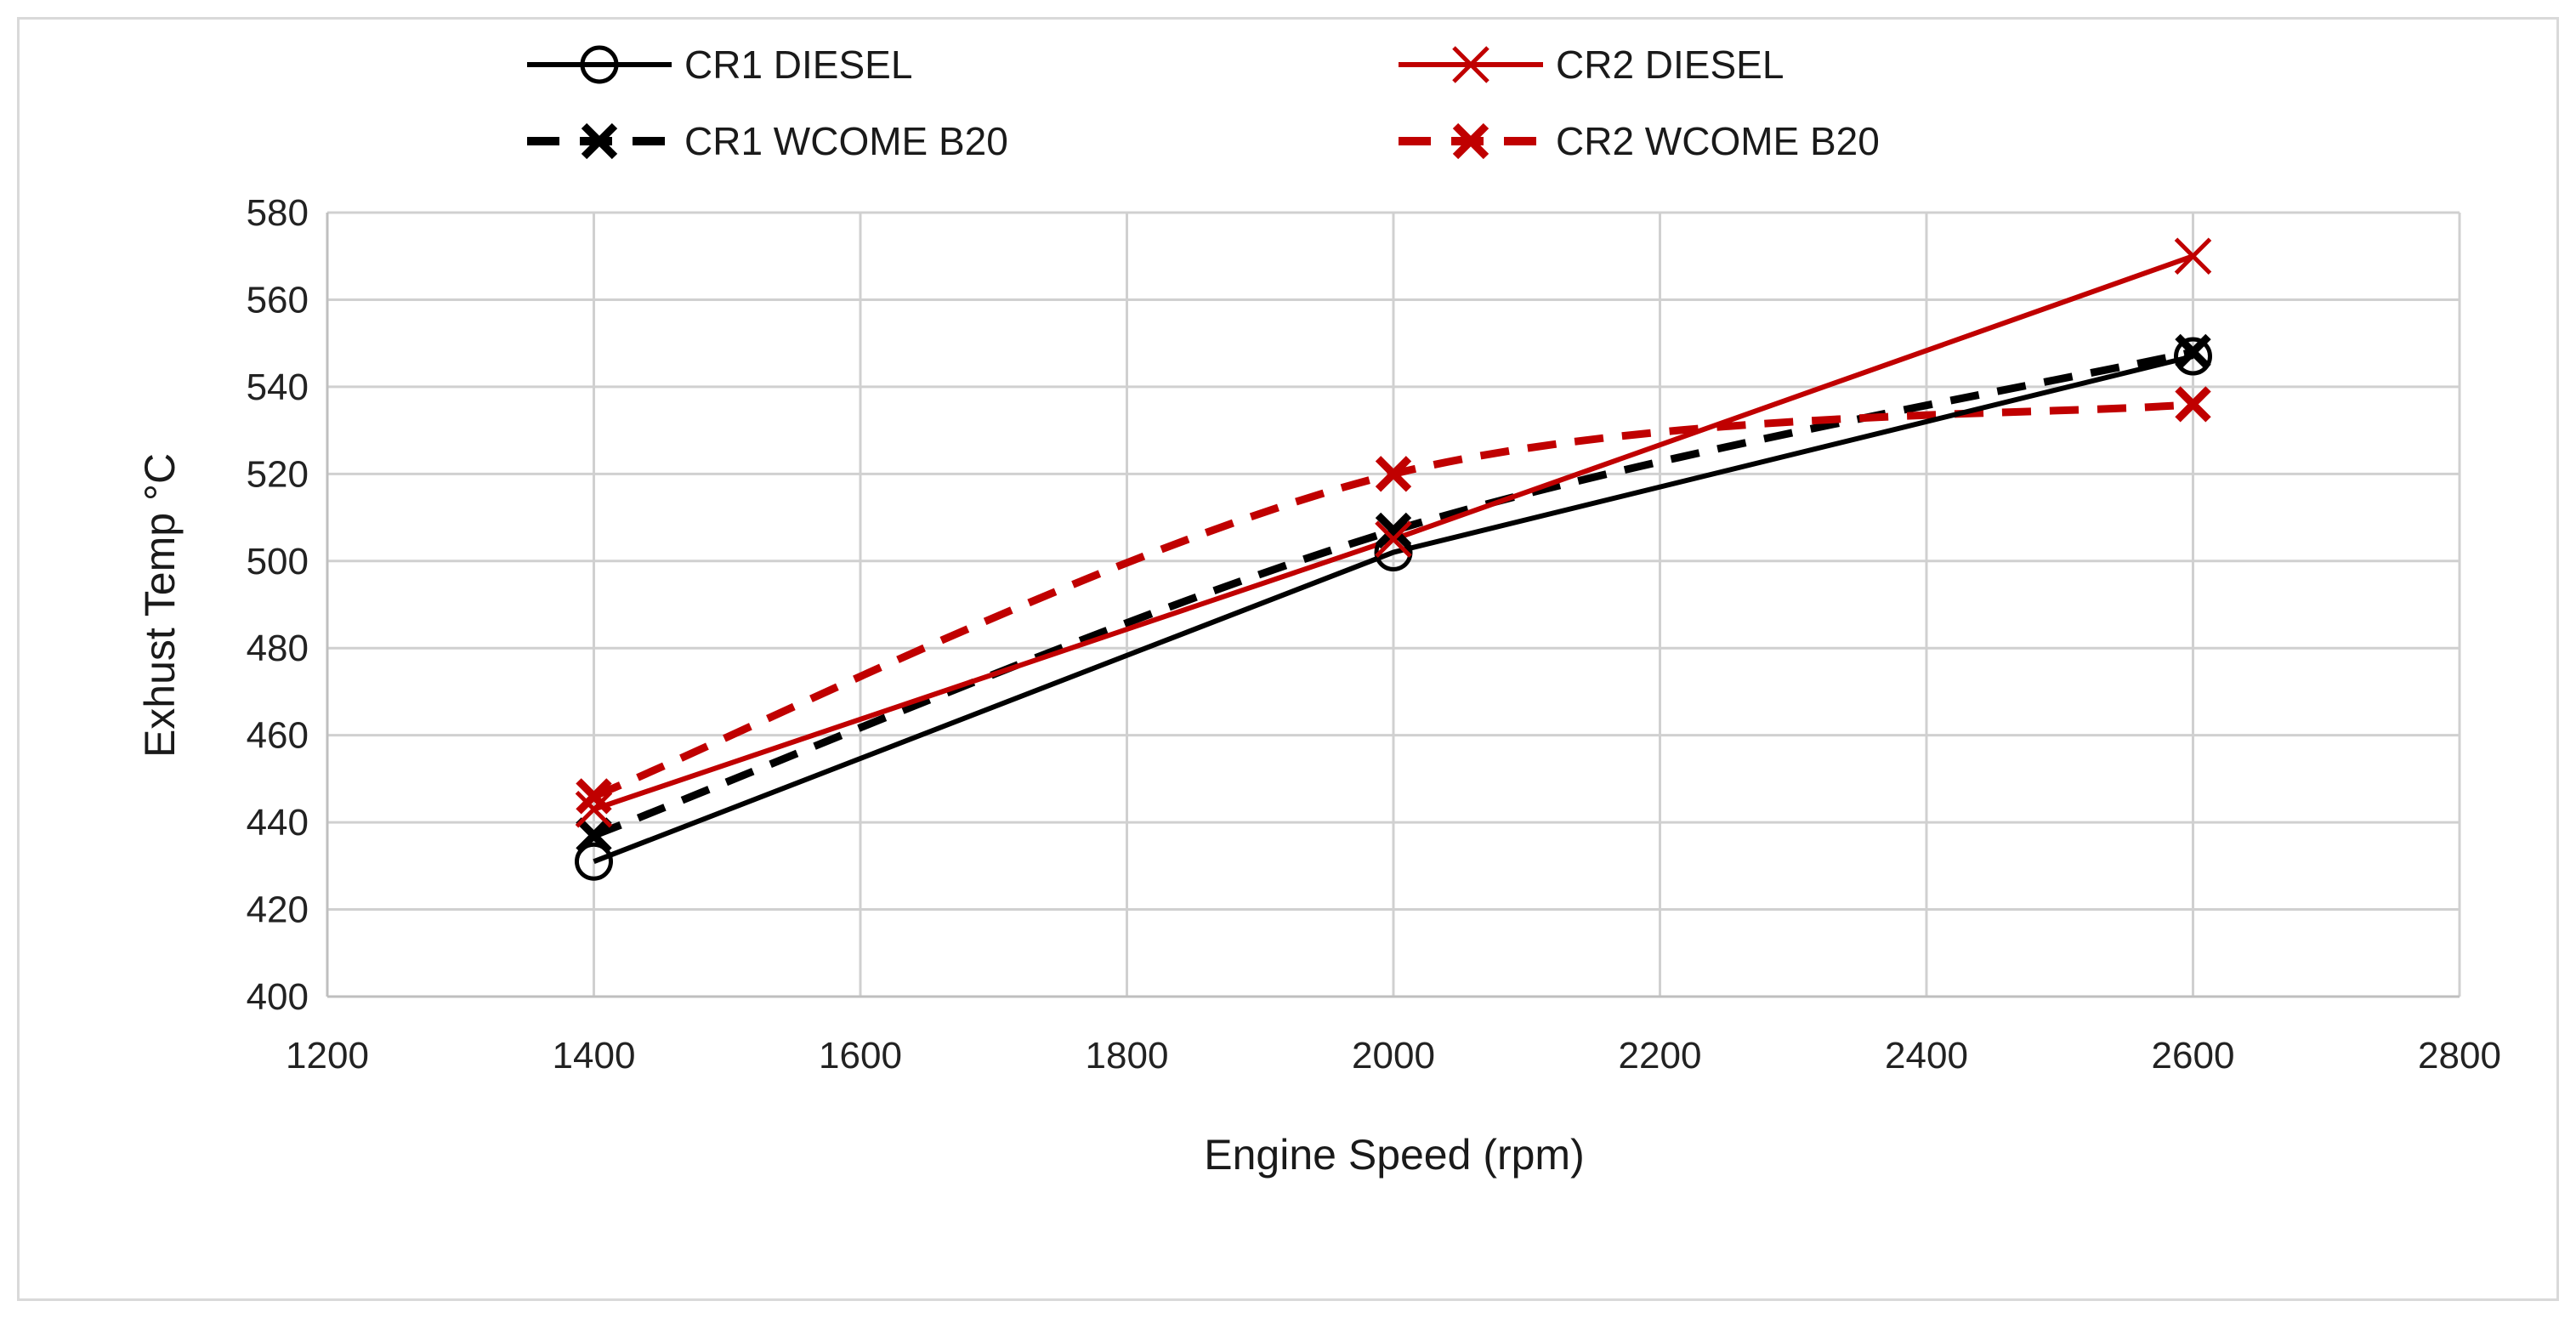 This screenshot has width=2576, height=1318. I want to click on y-tick-label: 580, so click(278, 213).